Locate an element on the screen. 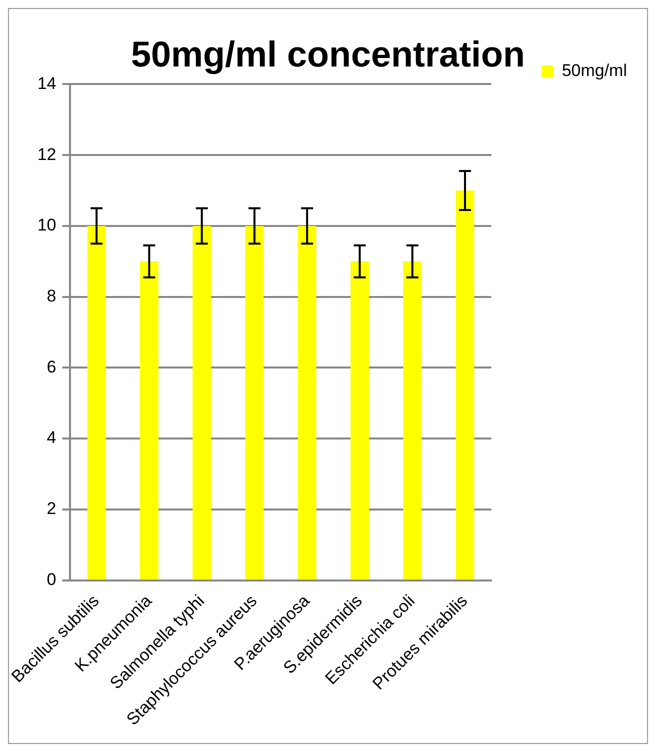  y-tick-label: 2 is located at coordinates (51, 508).